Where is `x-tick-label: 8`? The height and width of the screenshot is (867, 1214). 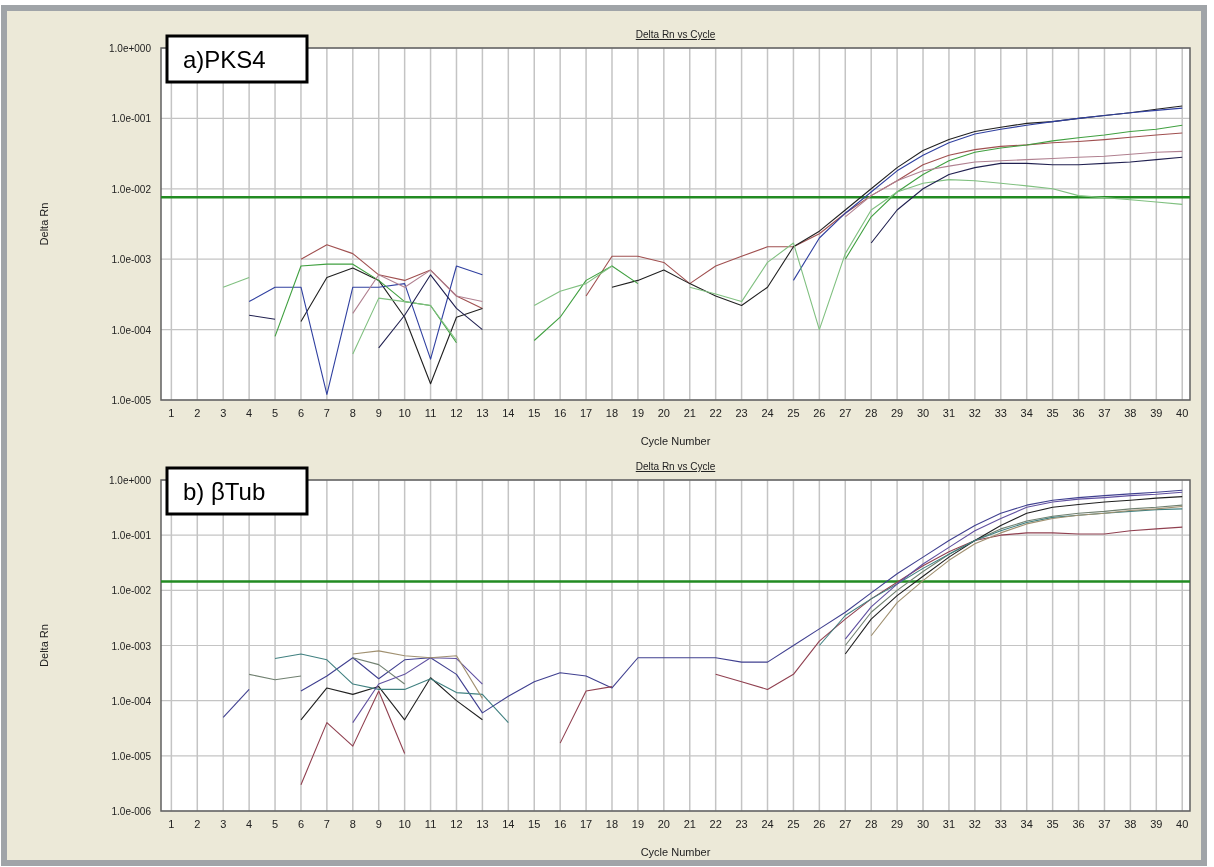
x-tick-label: 8 is located at coordinates (352, 824).